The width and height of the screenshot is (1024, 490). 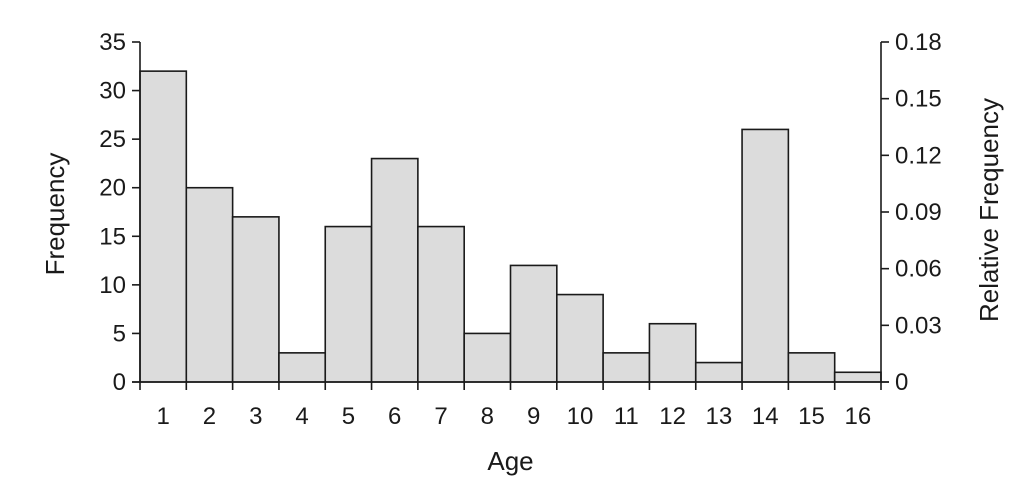 I want to click on left-y-ticks: 0 5 10 15 20 25 30 35, so click(x=119, y=212).